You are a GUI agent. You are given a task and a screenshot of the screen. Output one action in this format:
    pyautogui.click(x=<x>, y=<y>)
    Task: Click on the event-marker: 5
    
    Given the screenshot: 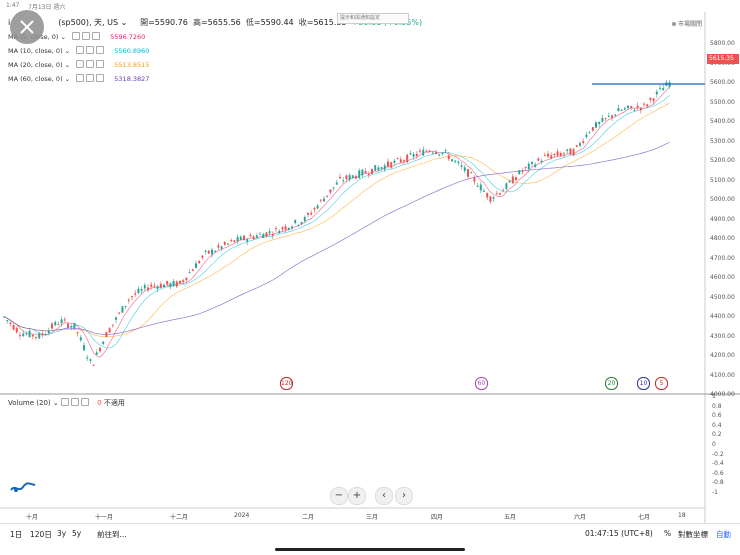 What is the action you would take?
    pyautogui.click(x=661, y=383)
    